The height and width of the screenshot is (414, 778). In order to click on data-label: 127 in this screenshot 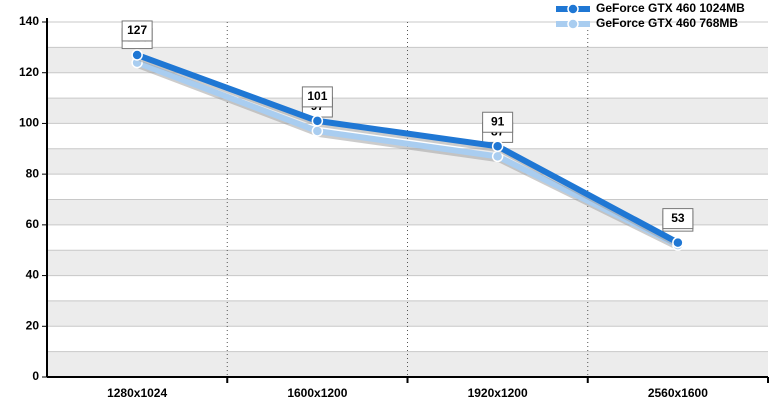, I will do `click(137, 31)`.